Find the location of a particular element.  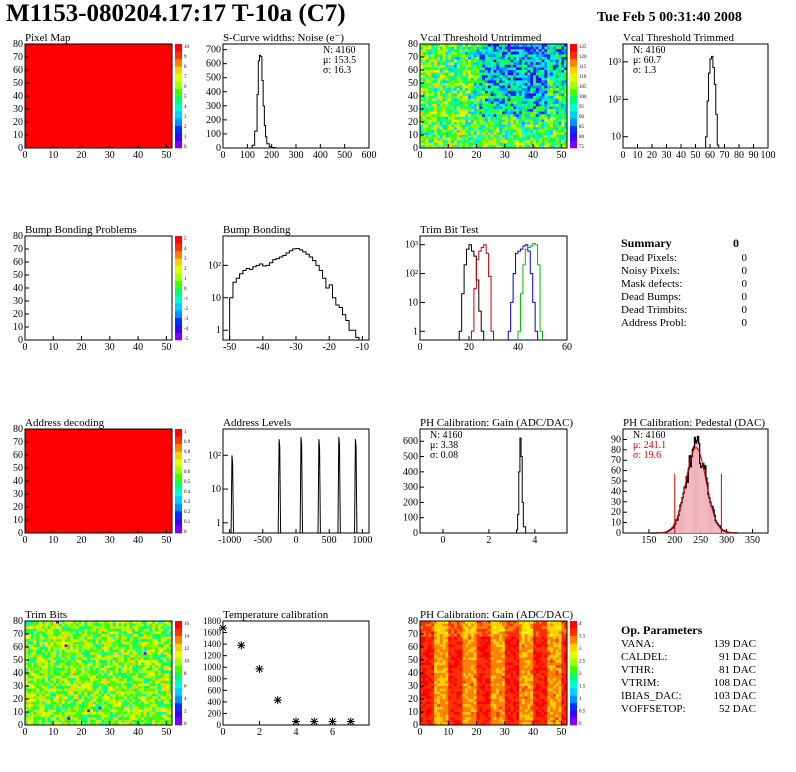

y-tick-label: 10 is located at coordinates (616, 523).